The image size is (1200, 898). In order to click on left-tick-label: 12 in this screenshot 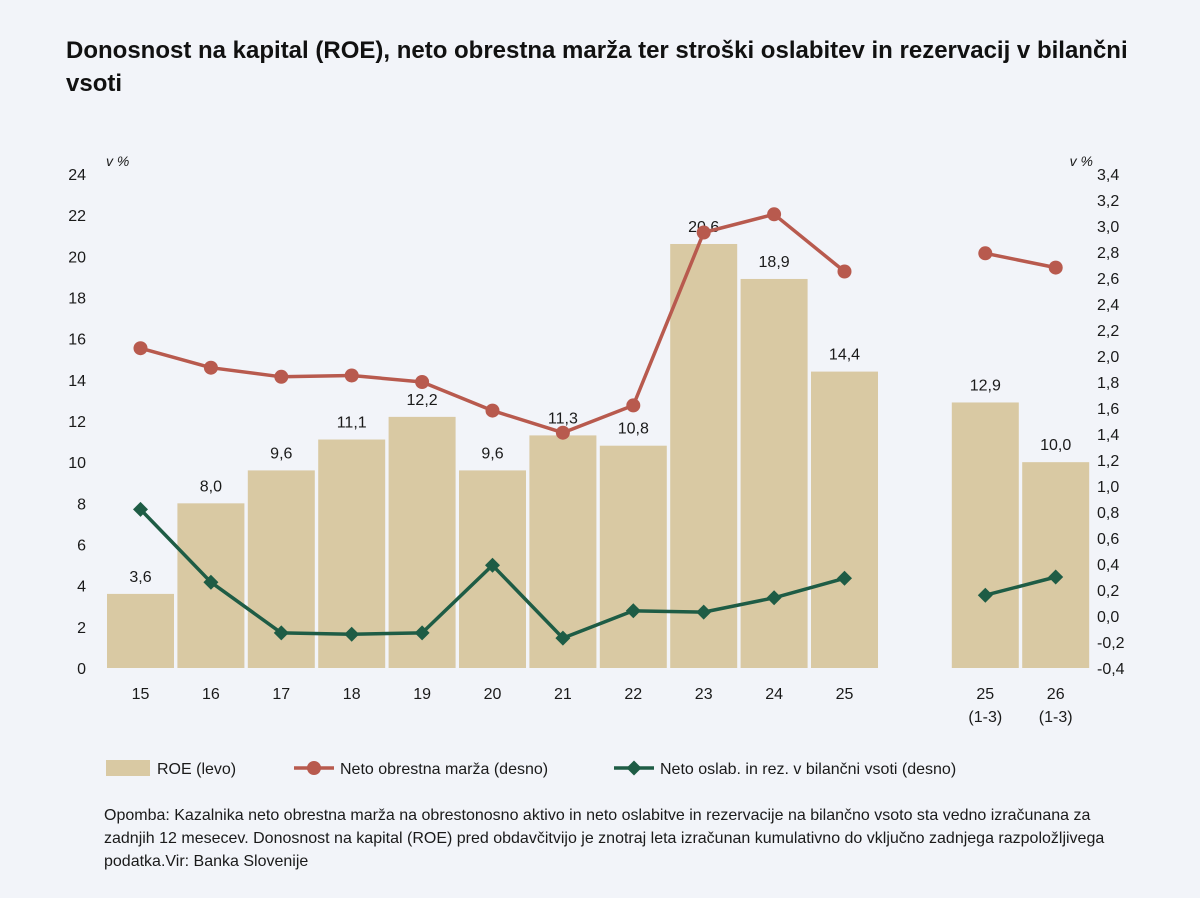, I will do `click(77, 422)`.